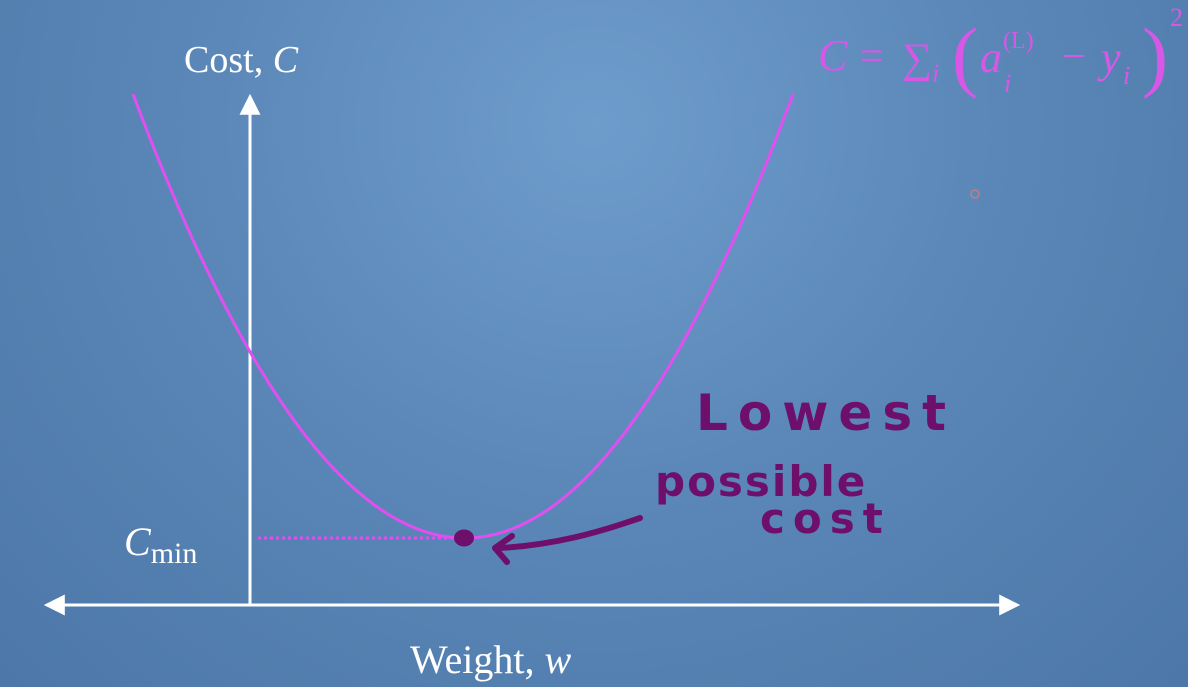 The height and width of the screenshot is (687, 1188). Describe the element at coordinates (567, 540) in the screenshot. I see `pointer-arrow-icon` at that location.